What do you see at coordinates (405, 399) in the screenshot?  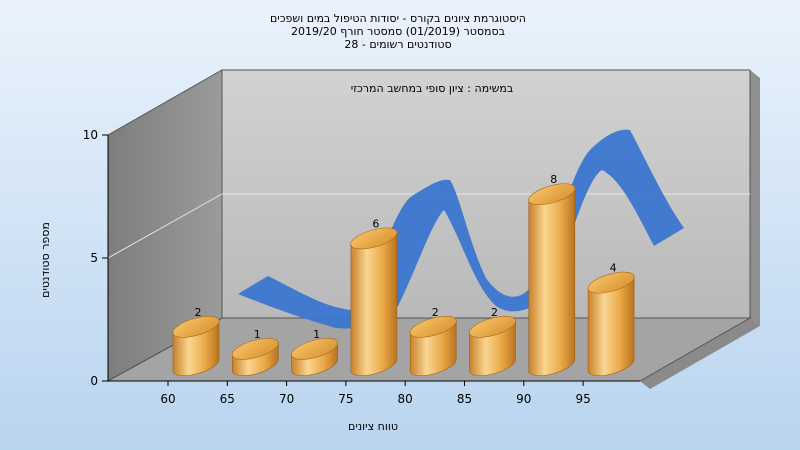 I see `x-tick-label: 80` at bounding box center [405, 399].